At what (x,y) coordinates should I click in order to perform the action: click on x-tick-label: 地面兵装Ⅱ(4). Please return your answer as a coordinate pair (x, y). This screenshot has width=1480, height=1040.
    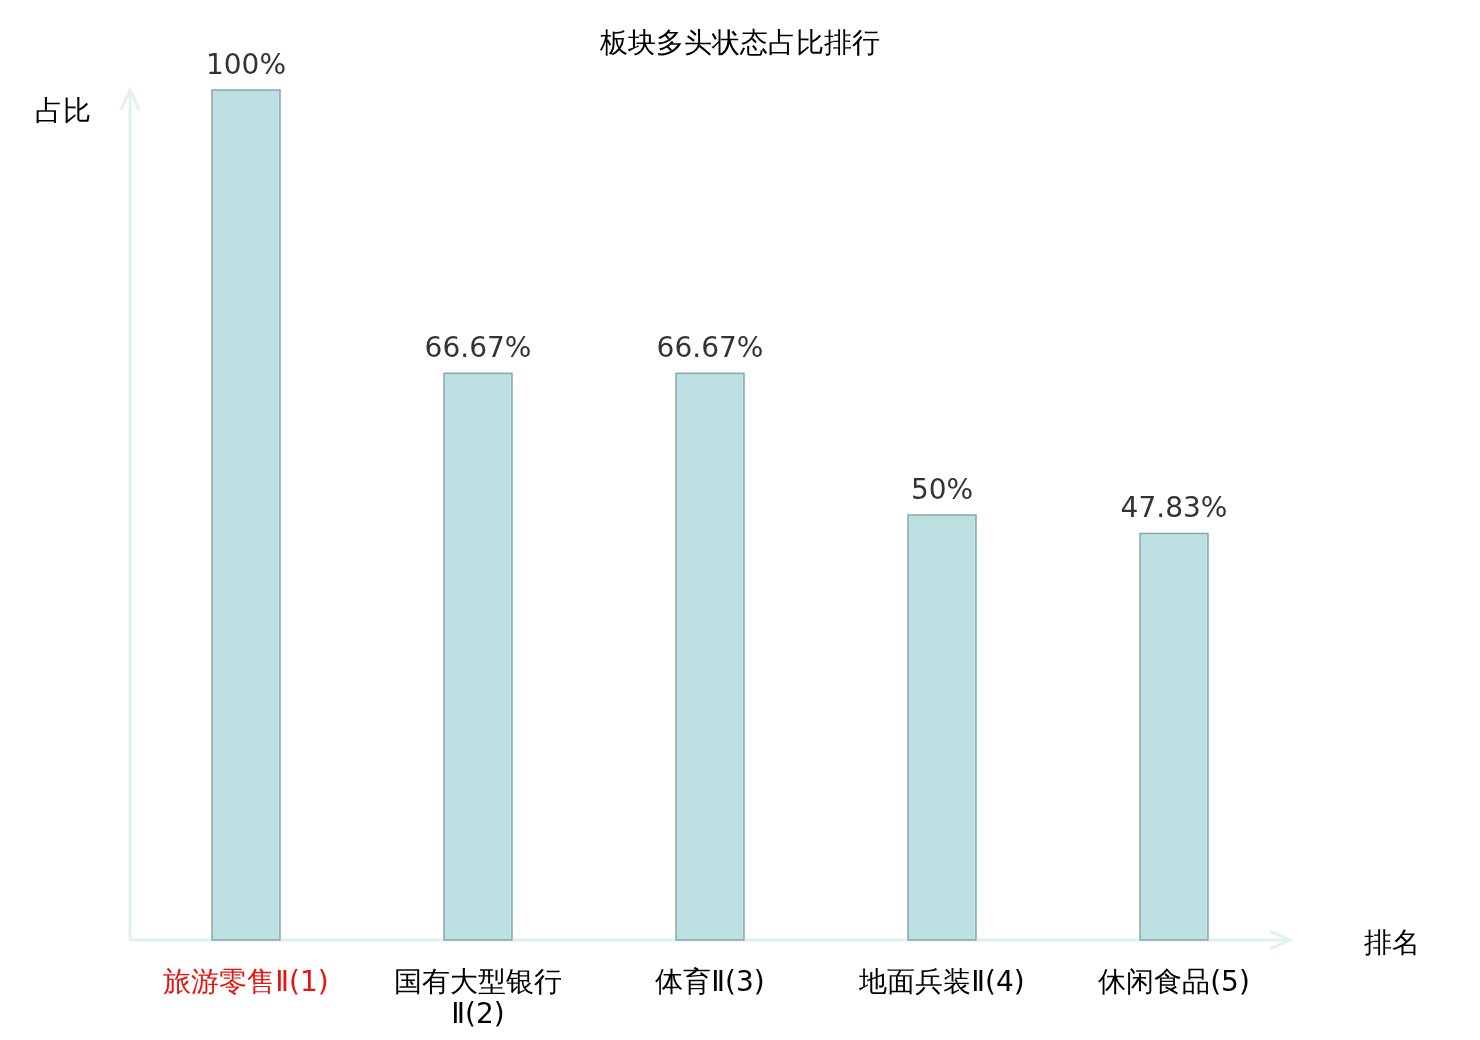
    Looking at the image, I should click on (942, 981).